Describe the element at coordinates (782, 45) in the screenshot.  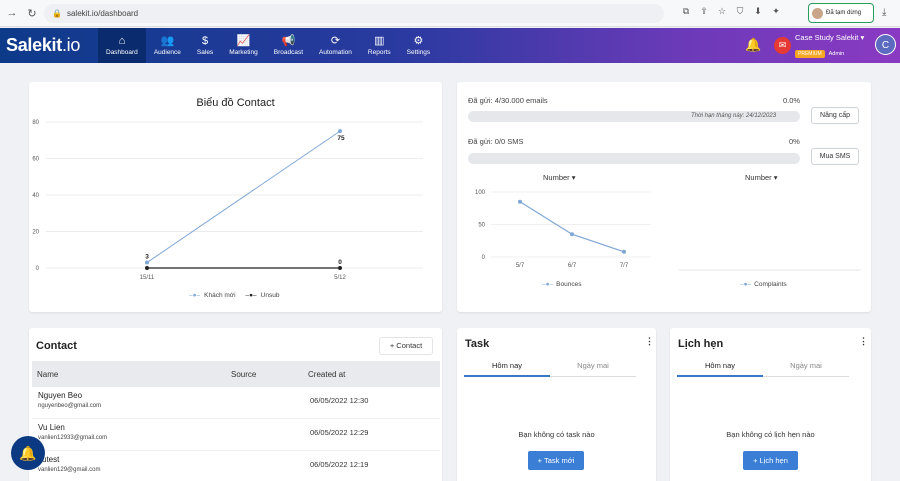
I see `mail-icon: ✉` at that location.